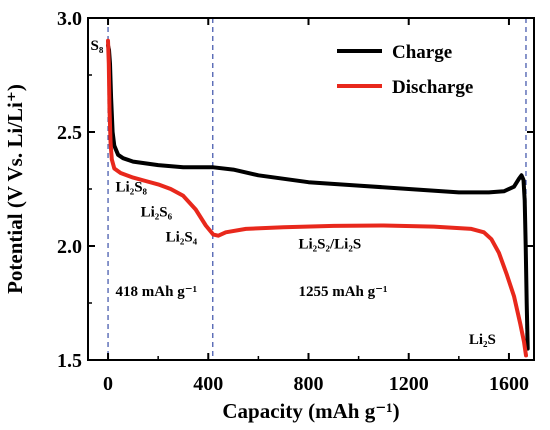  What do you see at coordinates (432, 87) in the screenshot?
I see `legend-label-discharge: Discharge` at bounding box center [432, 87].